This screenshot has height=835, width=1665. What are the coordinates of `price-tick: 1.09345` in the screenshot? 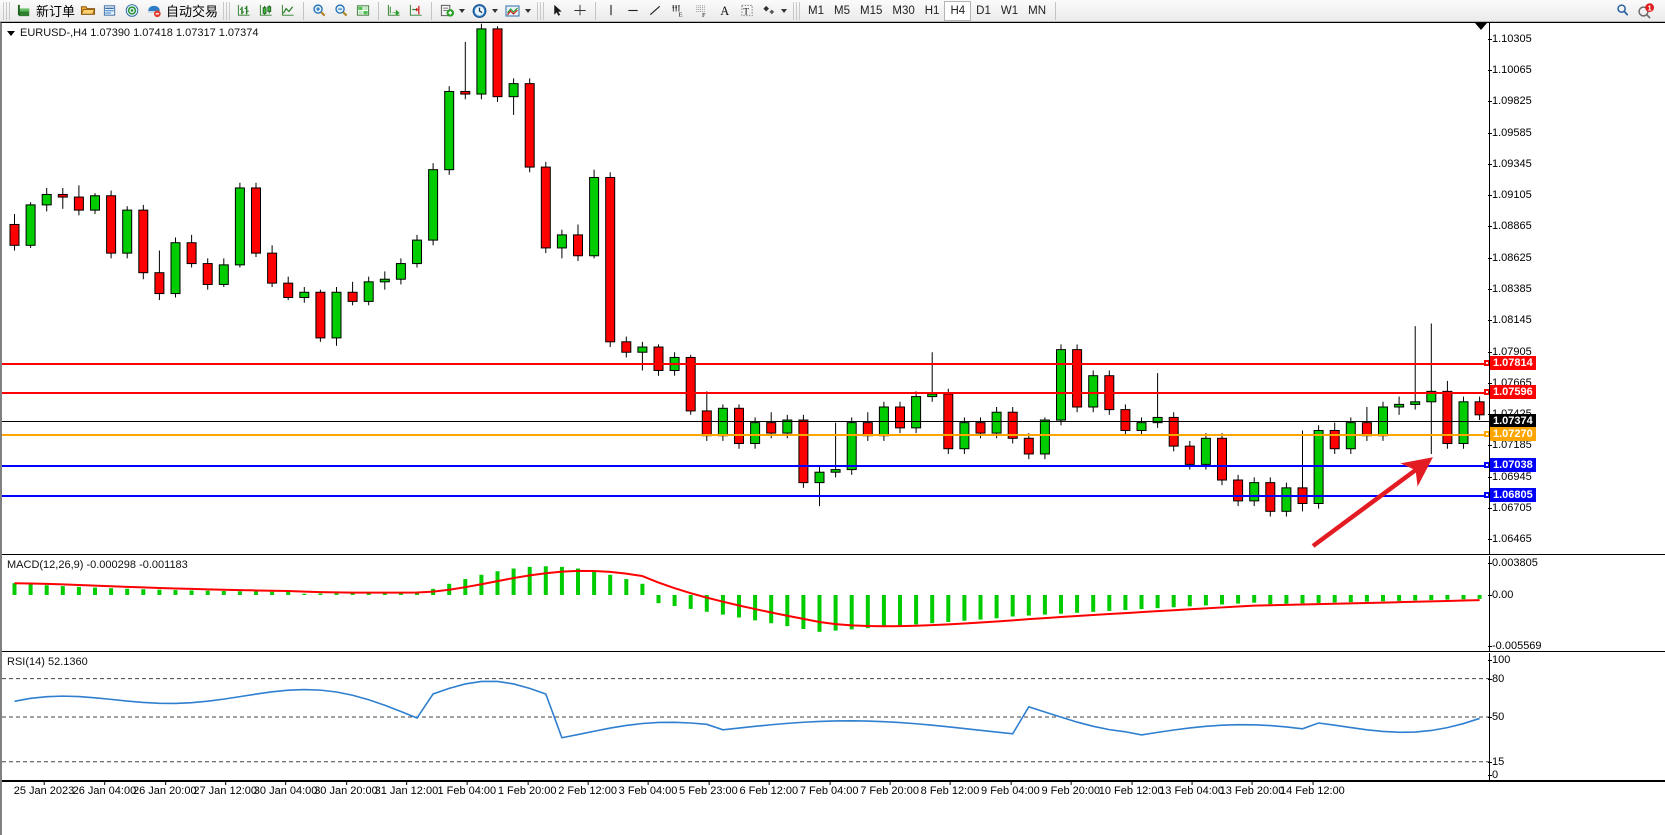 It's located at (1510, 163).